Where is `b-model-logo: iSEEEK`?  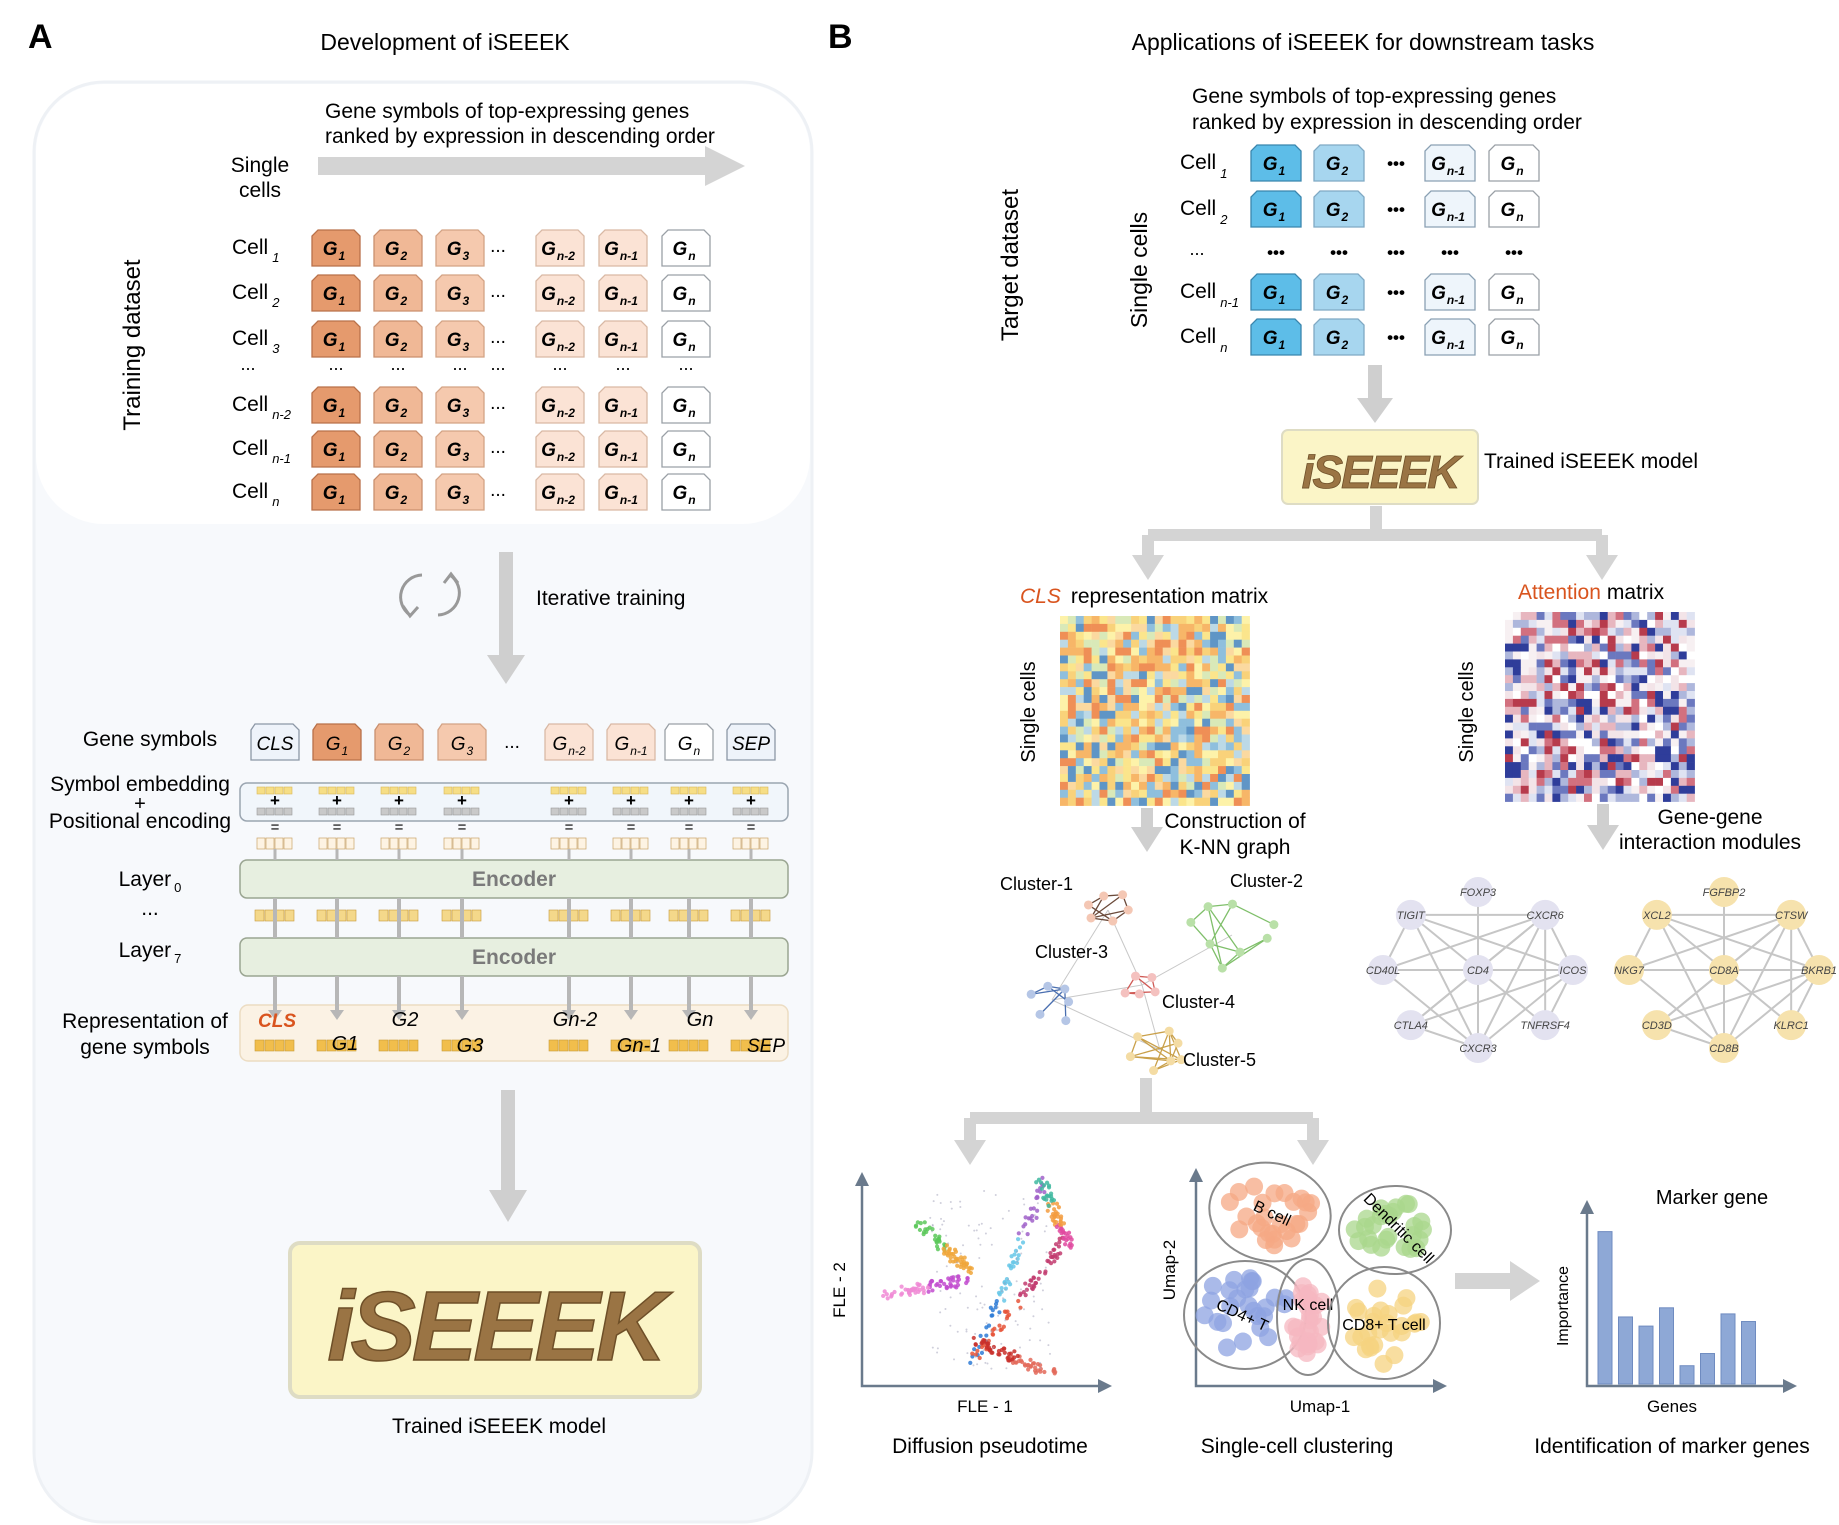 b-model-logo: iSEEEK is located at coordinates (1383, 472).